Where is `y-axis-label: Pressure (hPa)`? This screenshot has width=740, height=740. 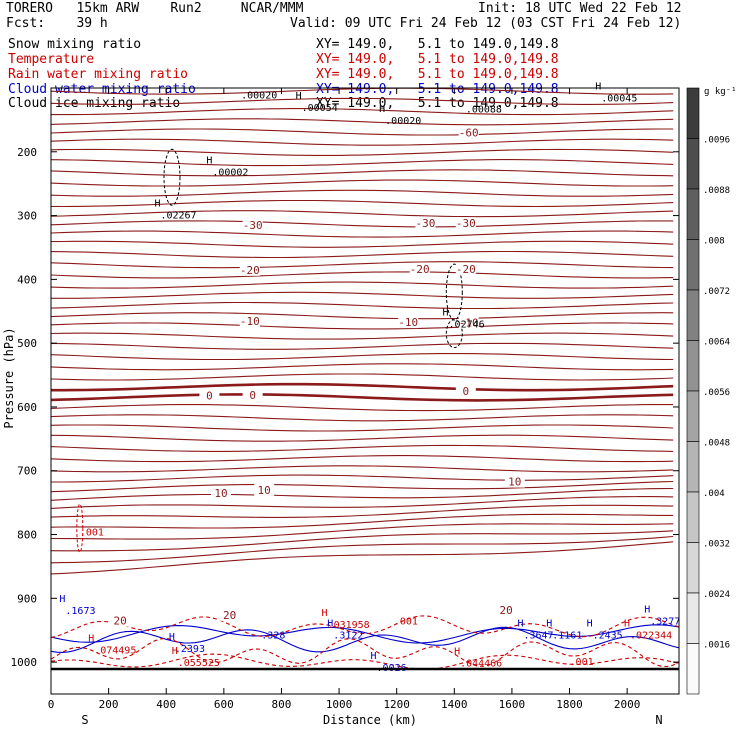
y-axis-label: Pressure (hPa) is located at coordinates (9, 377).